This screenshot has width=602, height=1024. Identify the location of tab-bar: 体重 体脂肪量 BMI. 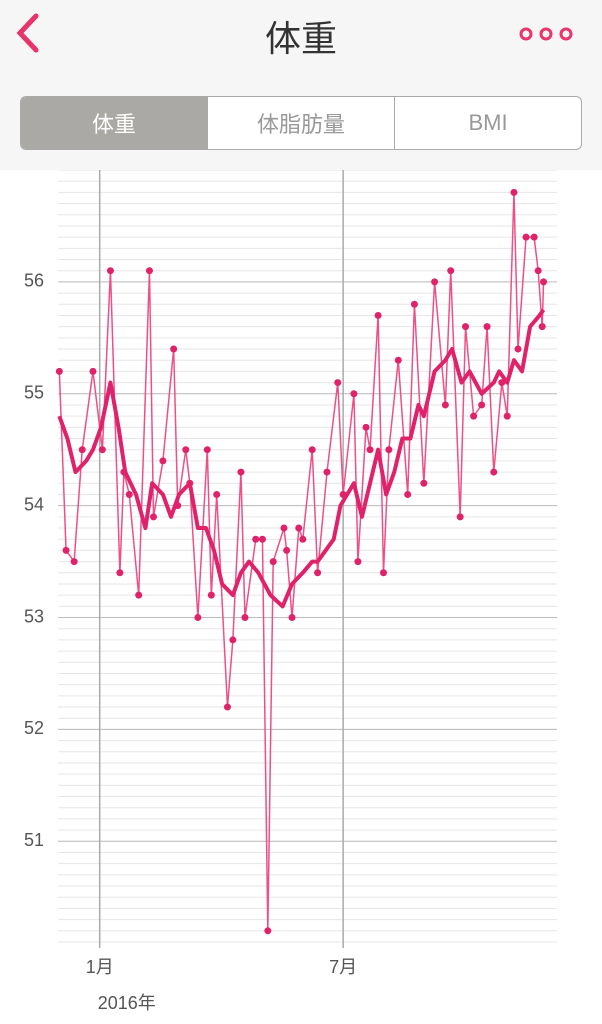
(301, 123).